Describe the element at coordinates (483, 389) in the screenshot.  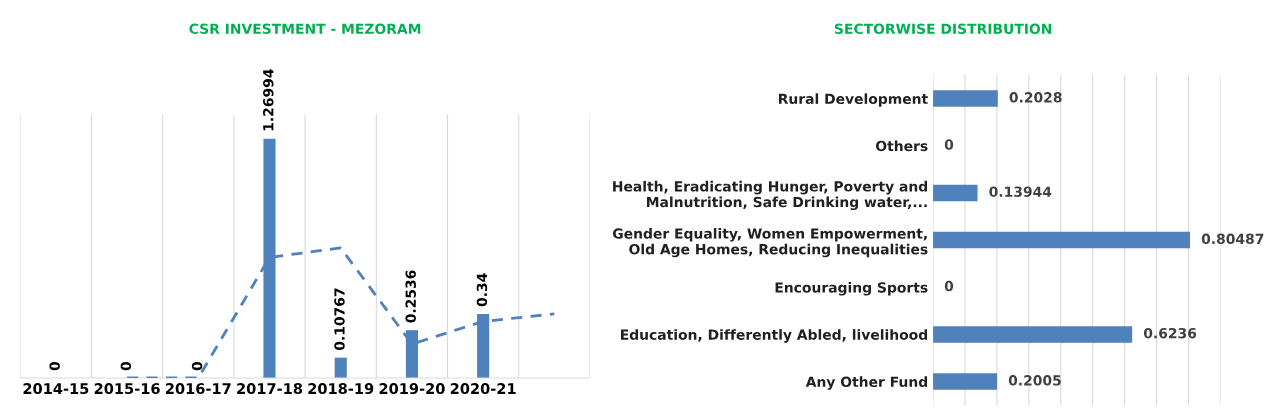
I see `x-tick-label: 2020-21` at that location.